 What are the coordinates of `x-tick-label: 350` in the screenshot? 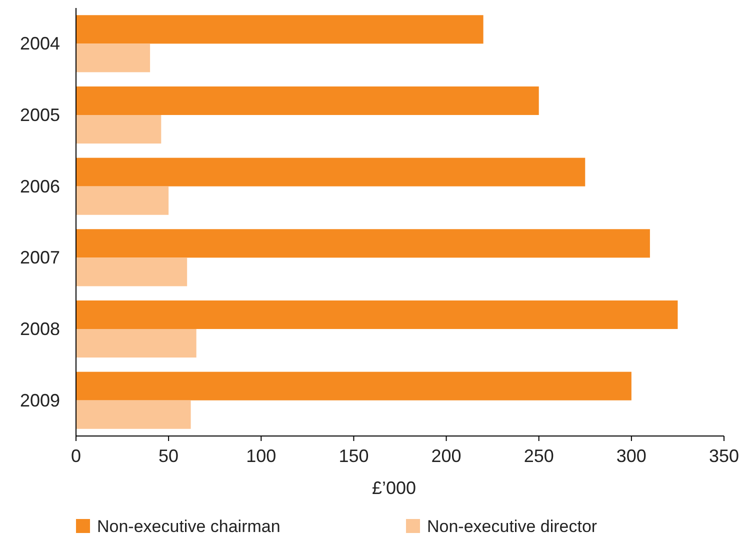 It's located at (724, 456).